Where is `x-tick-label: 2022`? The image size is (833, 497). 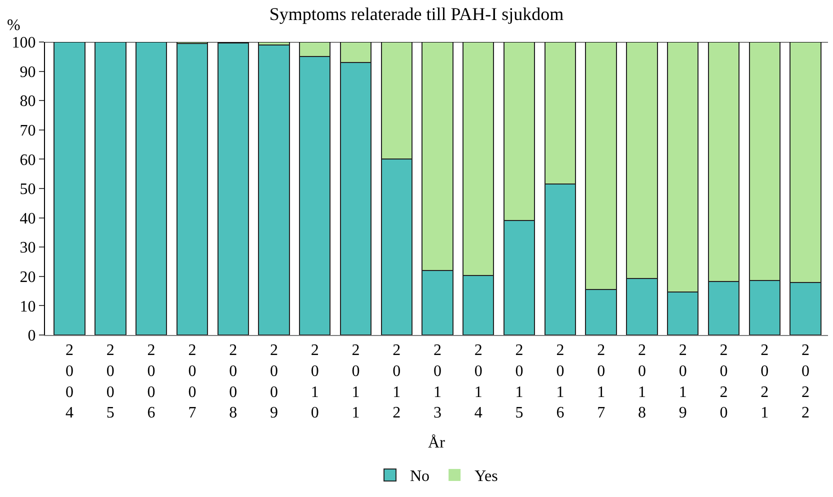
x-tick-label: 2022 is located at coordinates (806, 382).